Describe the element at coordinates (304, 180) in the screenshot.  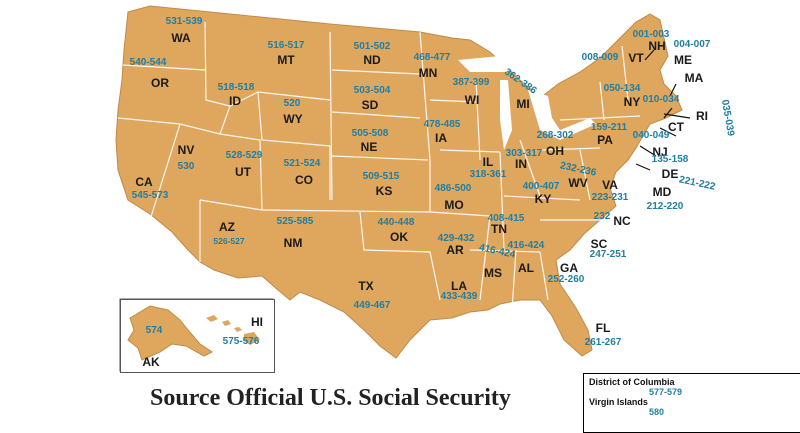
I see `state-label-co: CO` at that location.